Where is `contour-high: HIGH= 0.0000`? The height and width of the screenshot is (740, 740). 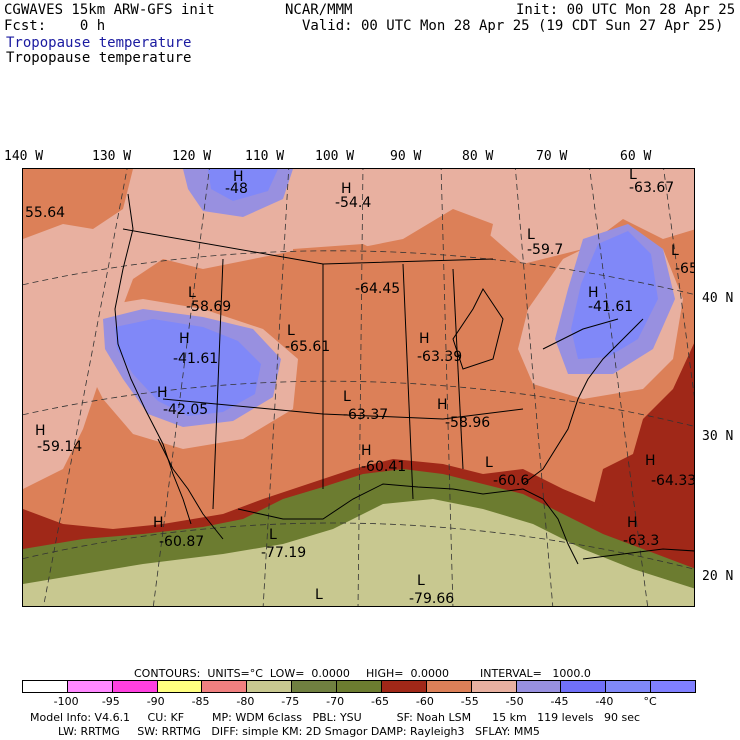
contour-high: HIGH= 0.0000 is located at coordinates (408, 673).